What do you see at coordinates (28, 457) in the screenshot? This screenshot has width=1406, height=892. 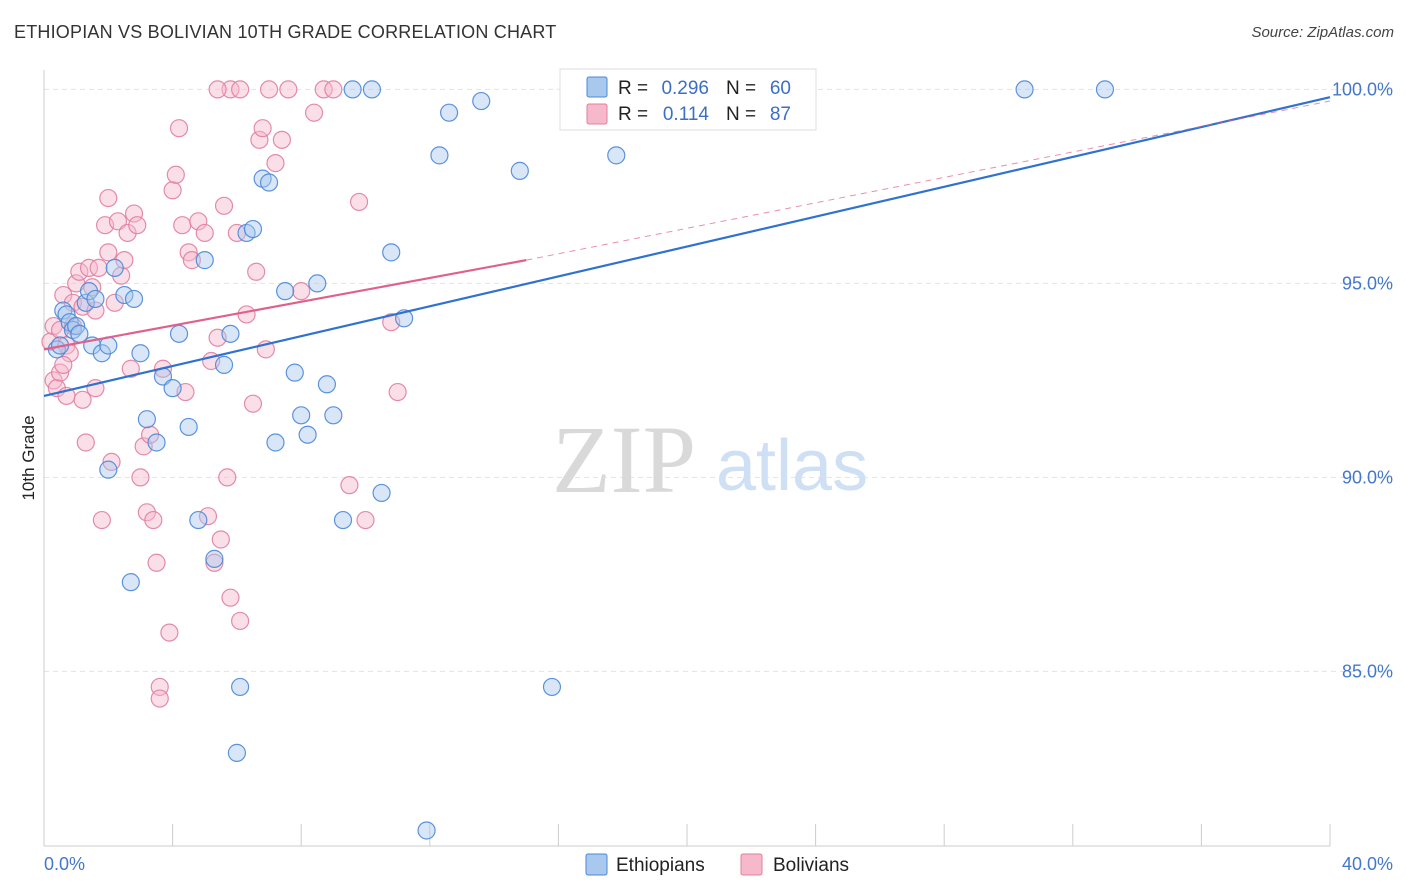 I see `y-axis-title: 10th Grade` at bounding box center [28, 457].